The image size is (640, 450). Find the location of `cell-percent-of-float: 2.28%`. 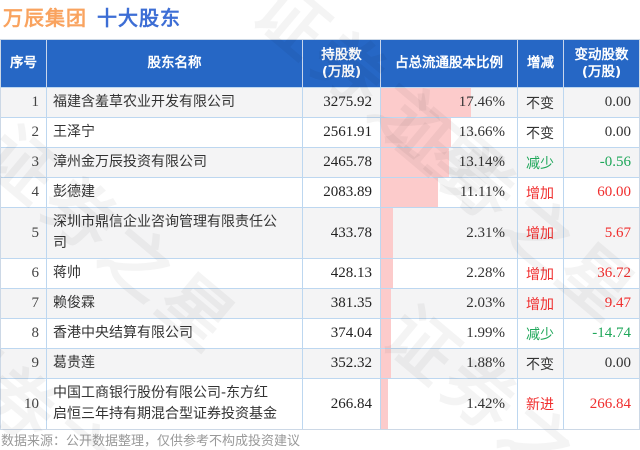

cell-percent-of-float: 2.28% is located at coordinates (449, 273).